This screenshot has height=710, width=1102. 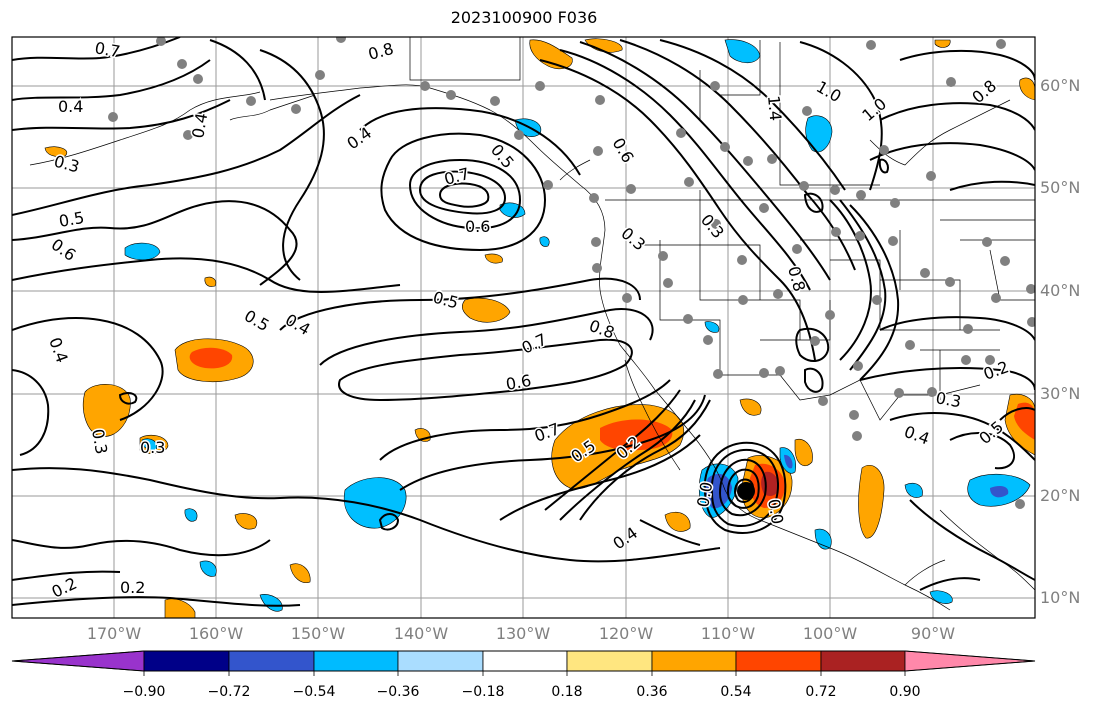 I want to click on colorbar-tick-label: −0.54, so click(x=314, y=692).